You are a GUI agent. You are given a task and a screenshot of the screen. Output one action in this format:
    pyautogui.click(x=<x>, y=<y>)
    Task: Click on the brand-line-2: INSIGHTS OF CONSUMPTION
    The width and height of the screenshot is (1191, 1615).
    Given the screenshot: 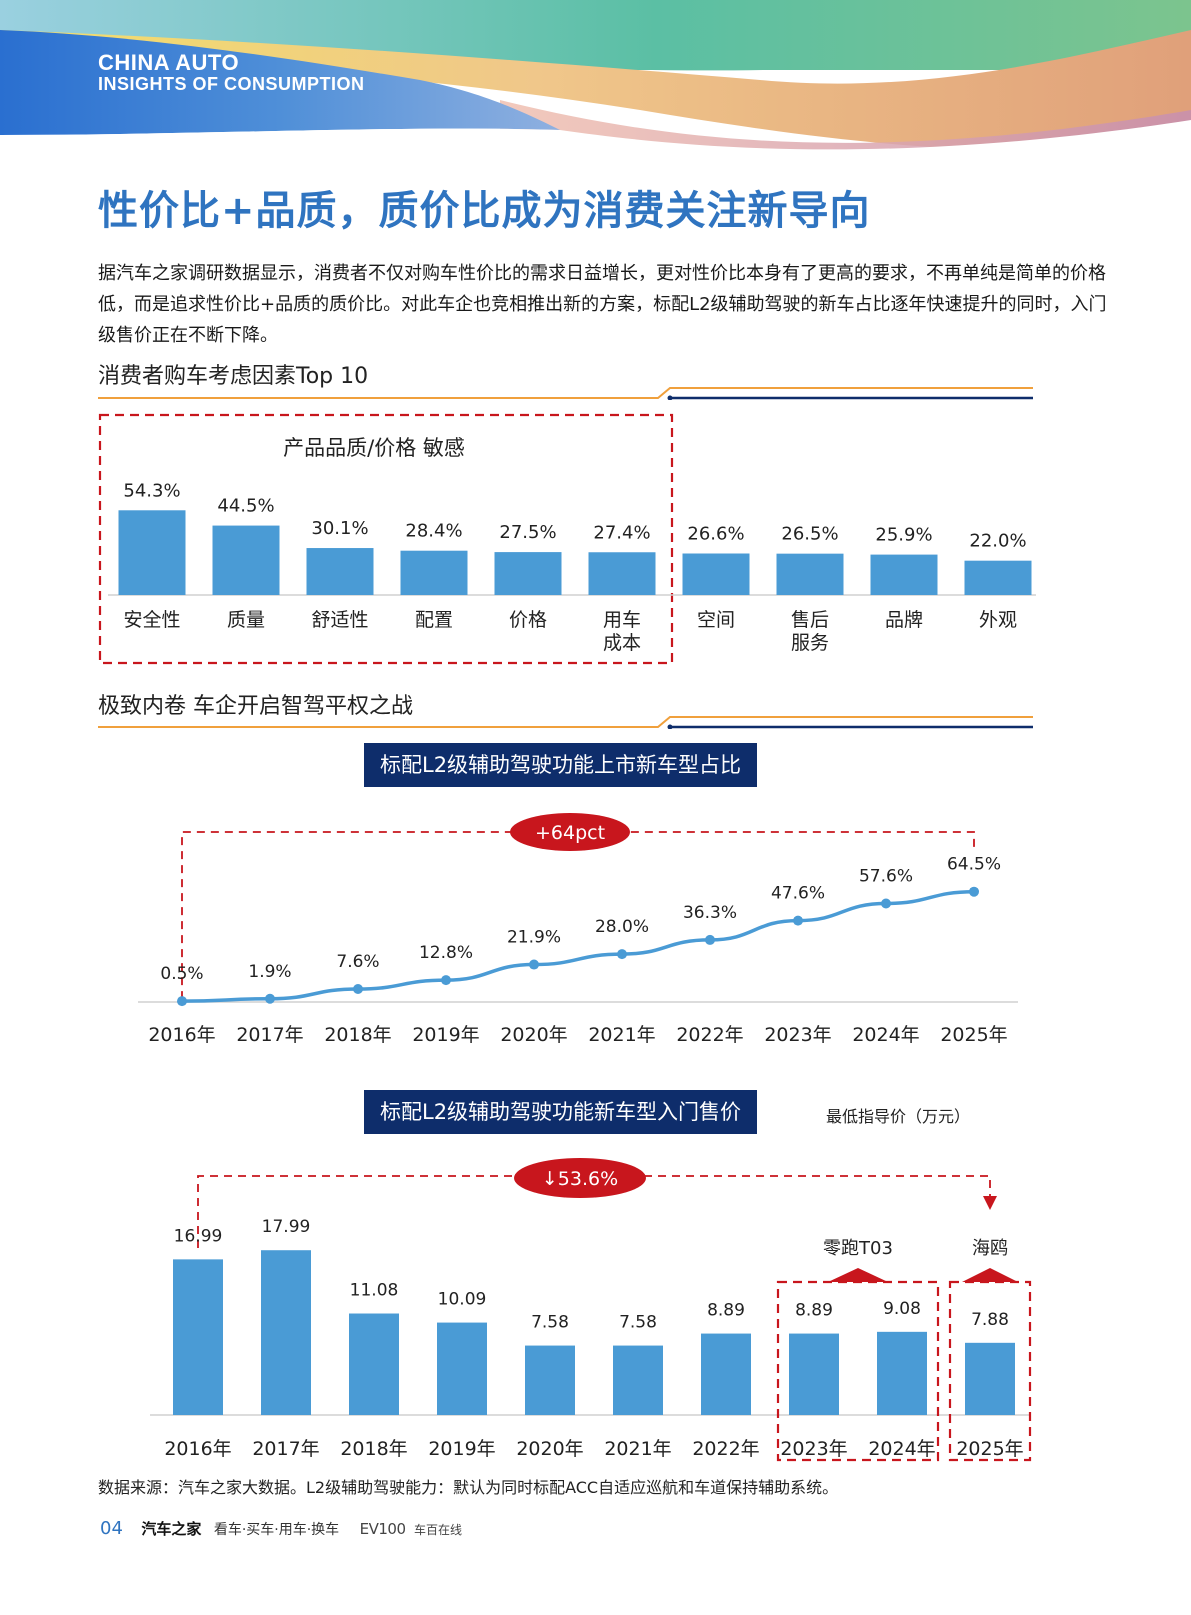 What is the action you would take?
    pyautogui.click(x=231, y=84)
    